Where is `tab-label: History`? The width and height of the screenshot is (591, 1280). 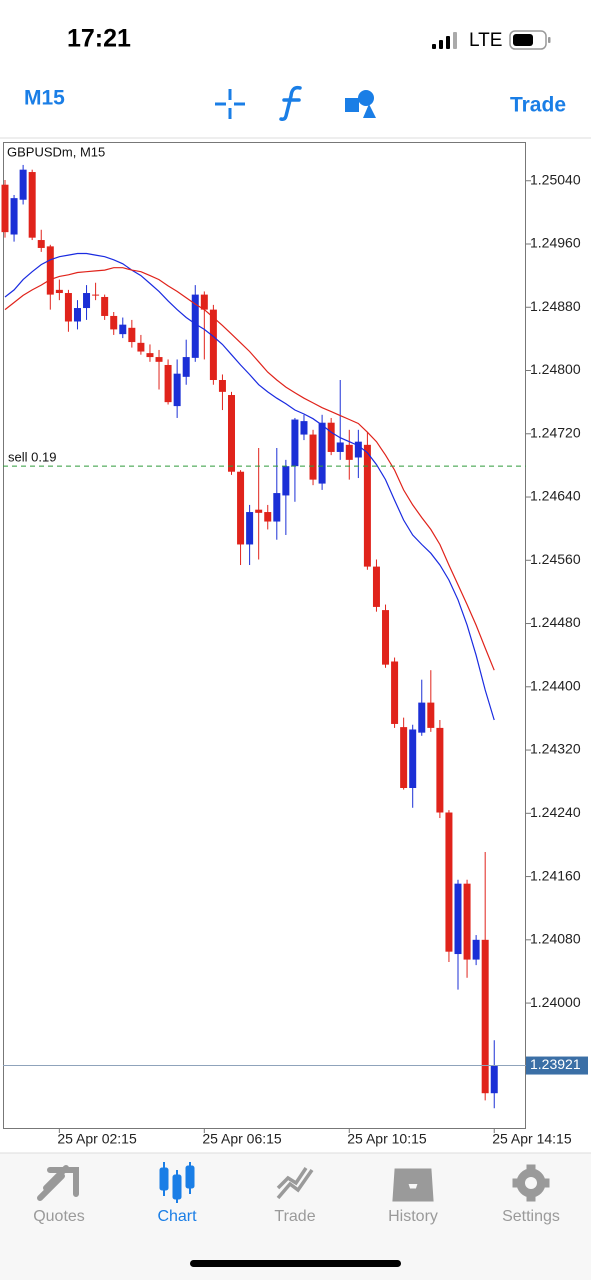 tab-label: History is located at coordinates (413, 1216).